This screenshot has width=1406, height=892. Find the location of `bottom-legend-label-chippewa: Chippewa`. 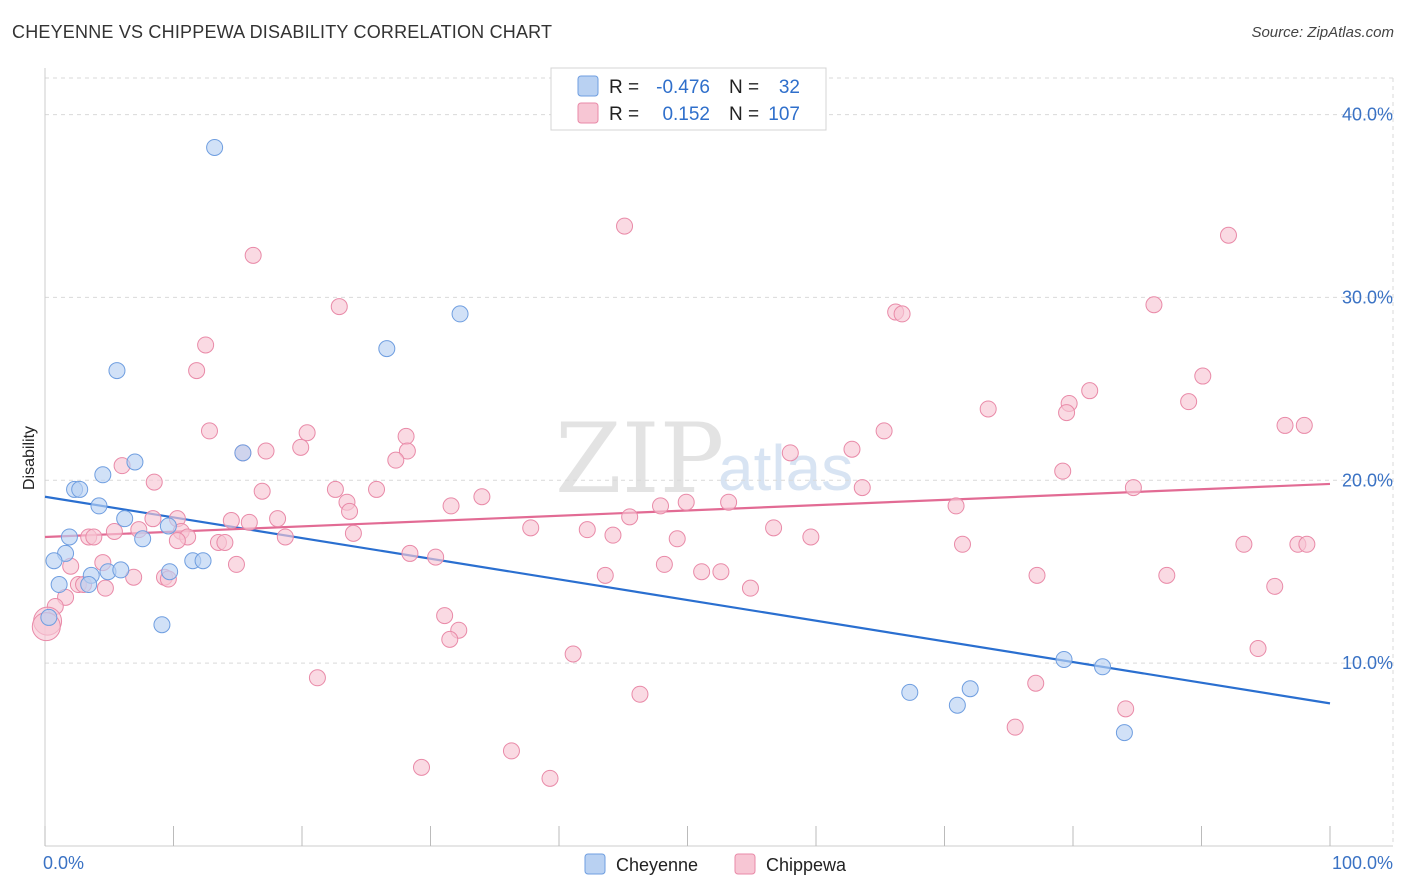

bottom-legend-label-chippewa: Chippewa is located at coordinates (806, 865).